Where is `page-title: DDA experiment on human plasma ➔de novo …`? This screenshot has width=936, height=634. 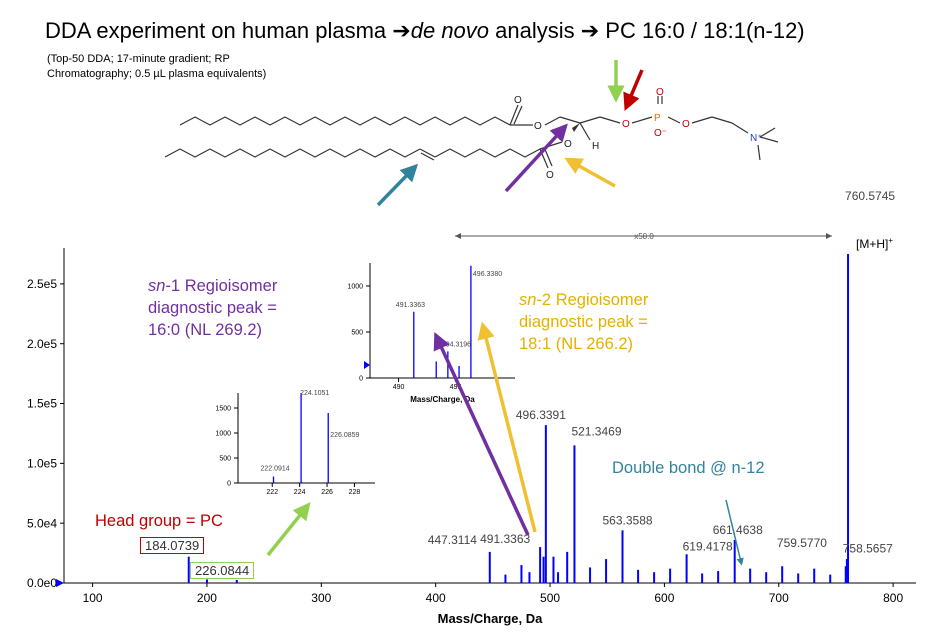 page-title: DDA experiment on human plasma ➔de novo … is located at coordinates (425, 31).